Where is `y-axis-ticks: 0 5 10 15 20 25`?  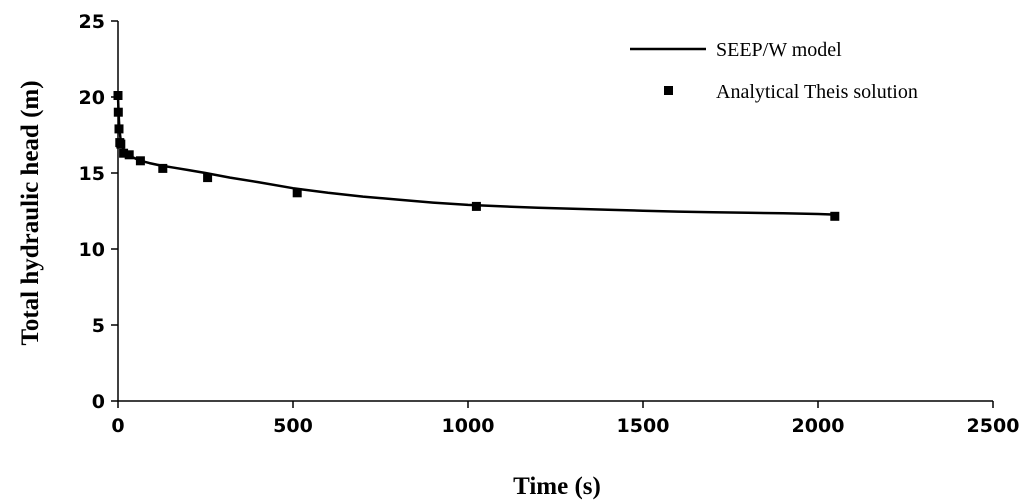
y-axis-ticks: 0 5 10 15 20 25 is located at coordinates (98, 212).